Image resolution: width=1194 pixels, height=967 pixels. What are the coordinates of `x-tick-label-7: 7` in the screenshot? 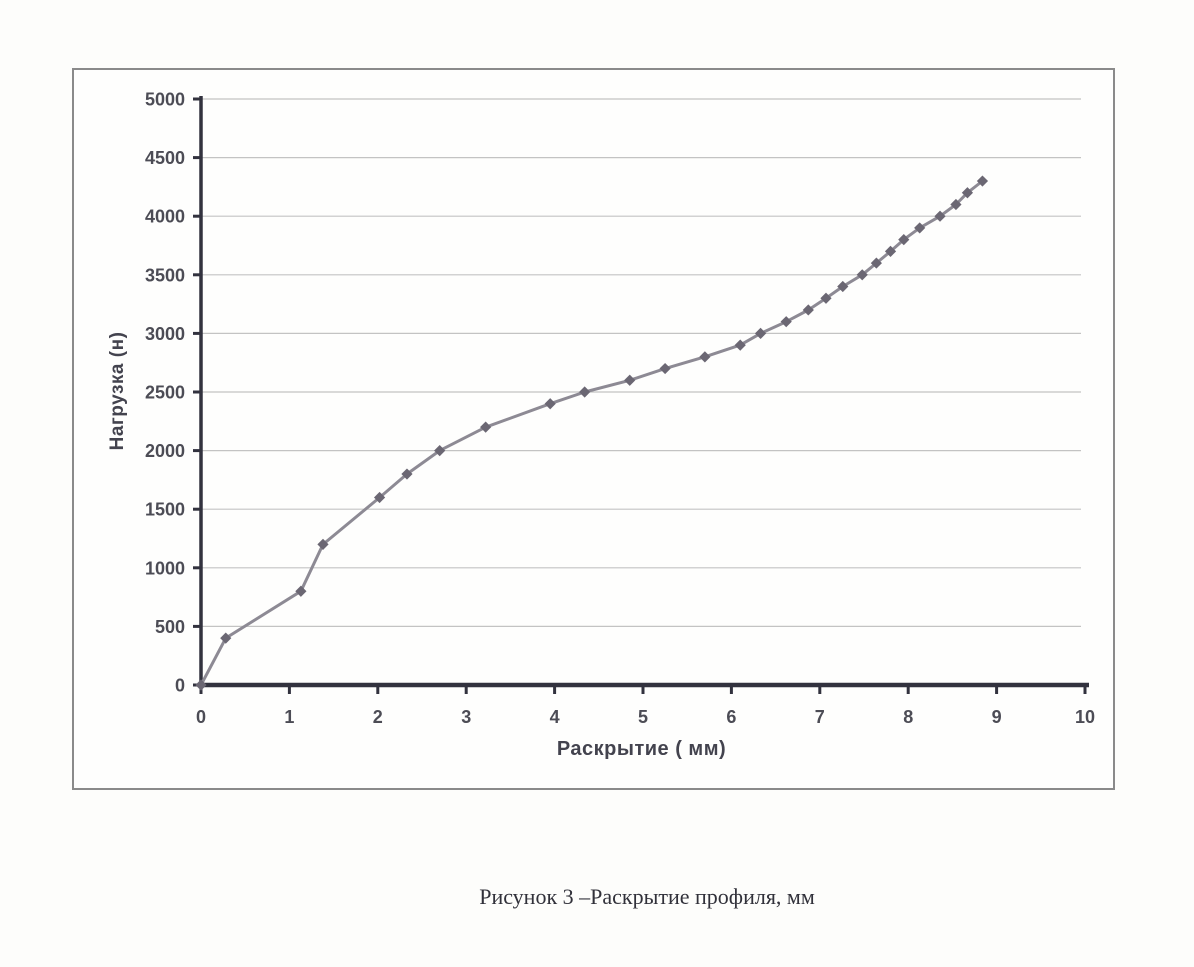 It's located at (820, 717).